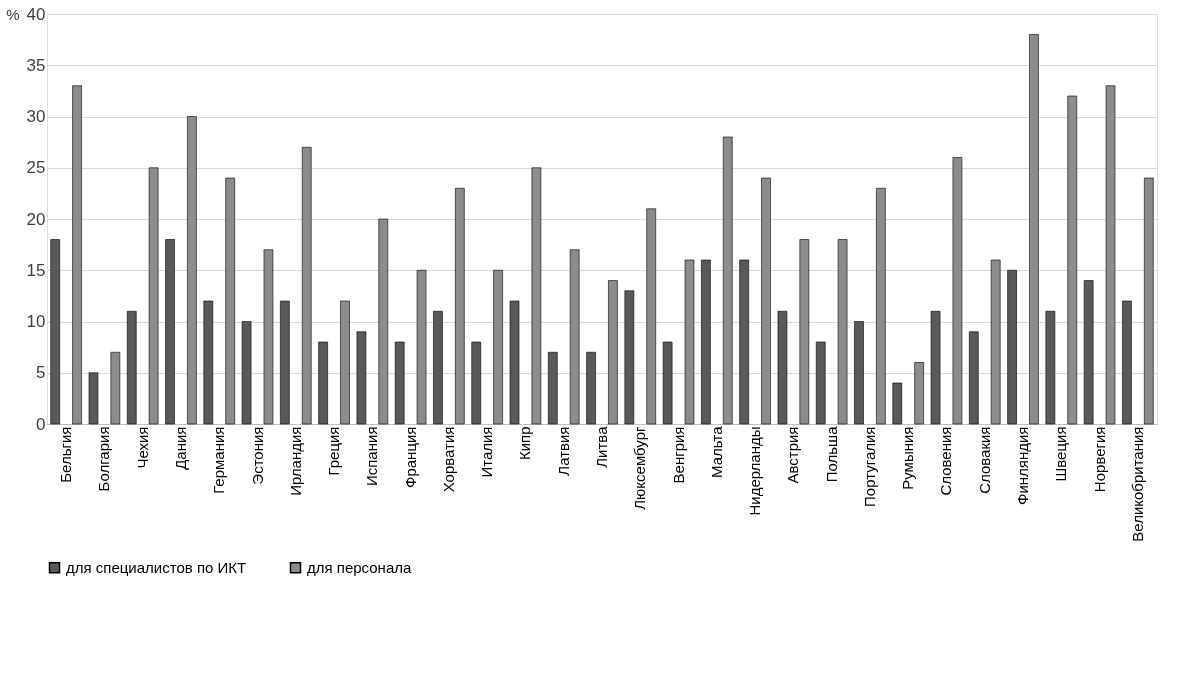 The height and width of the screenshot is (678, 1197). Describe the element at coordinates (66, 454) in the screenshot. I see `x-tick-label: Бельгия` at that location.